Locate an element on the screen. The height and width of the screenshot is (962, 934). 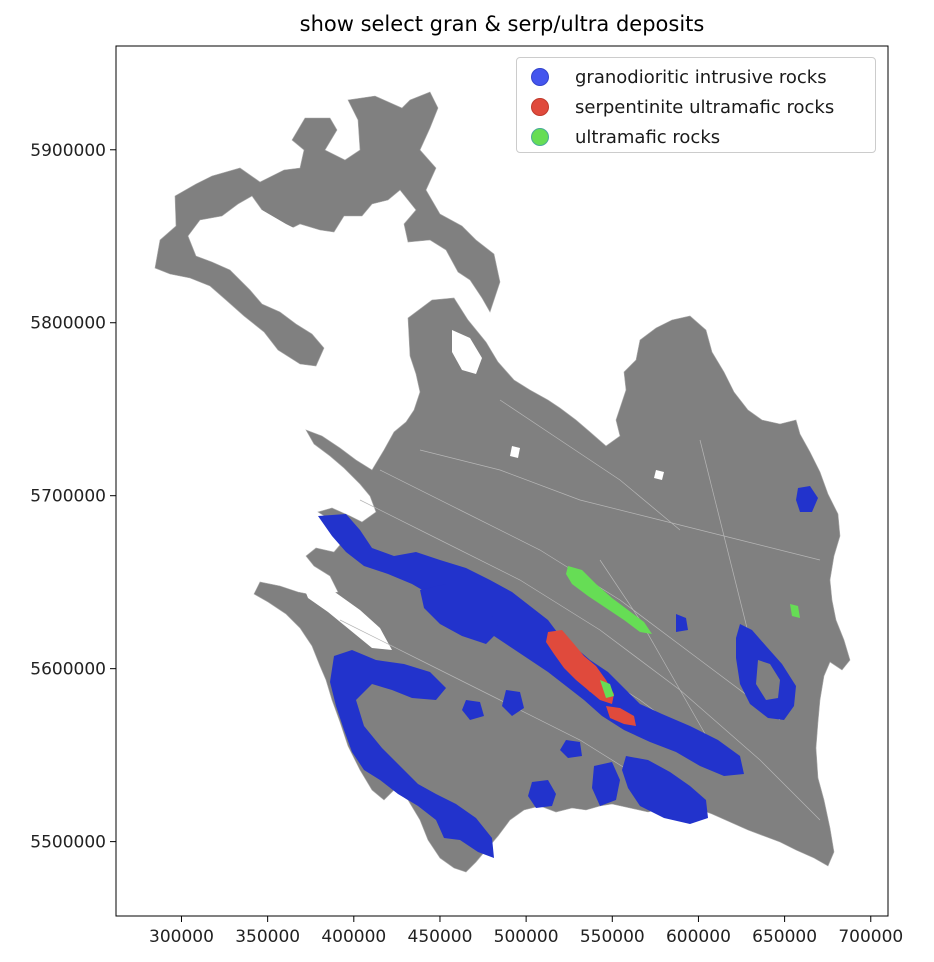
x-tick-label: 350000 is located at coordinates (267, 937).